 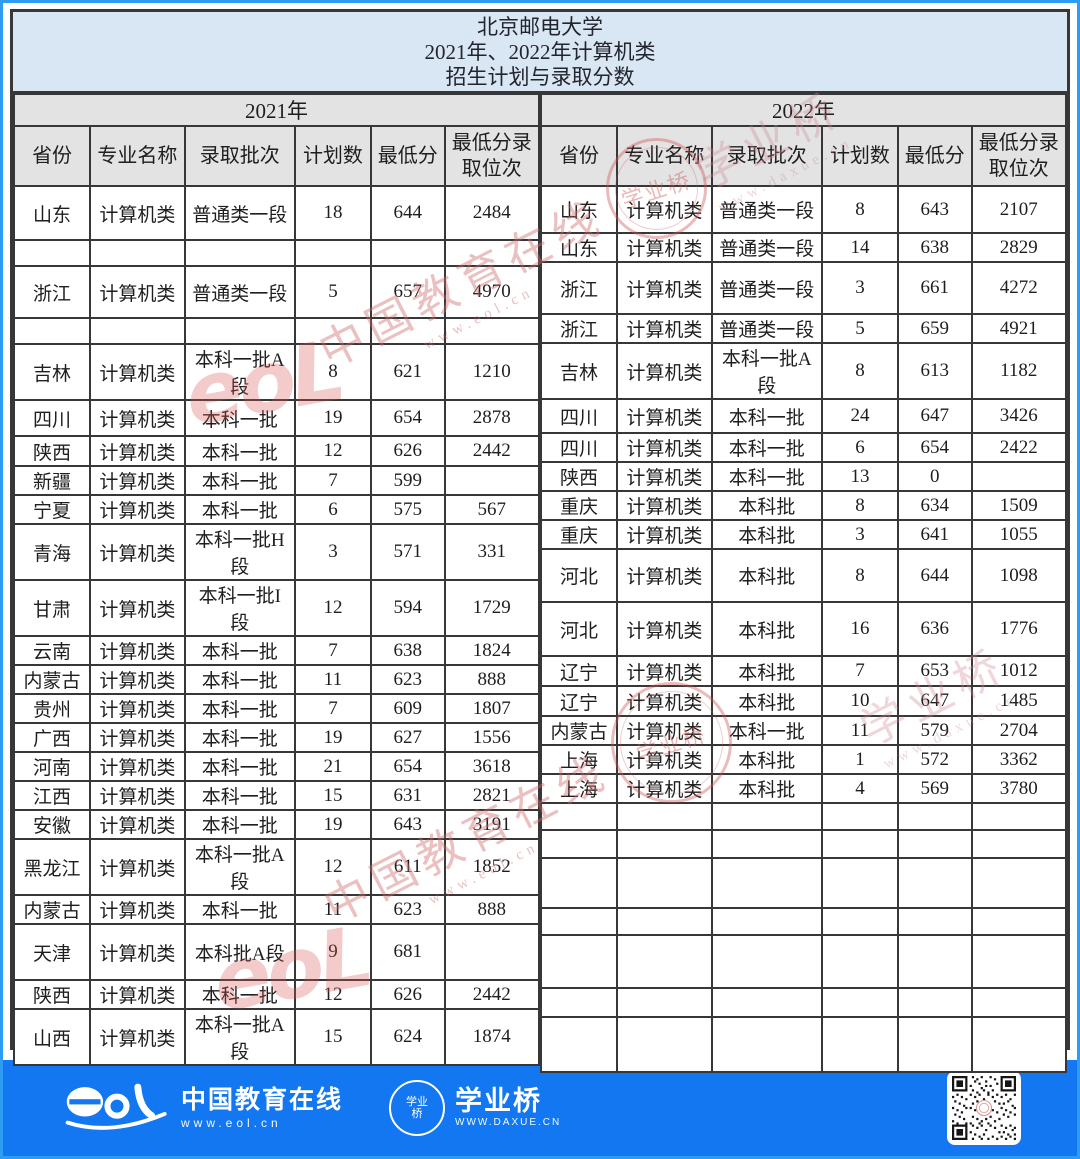 What do you see at coordinates (579, 447) in the screenshot?
I see `cell-province: 四川` at bounding box center [579, 447].